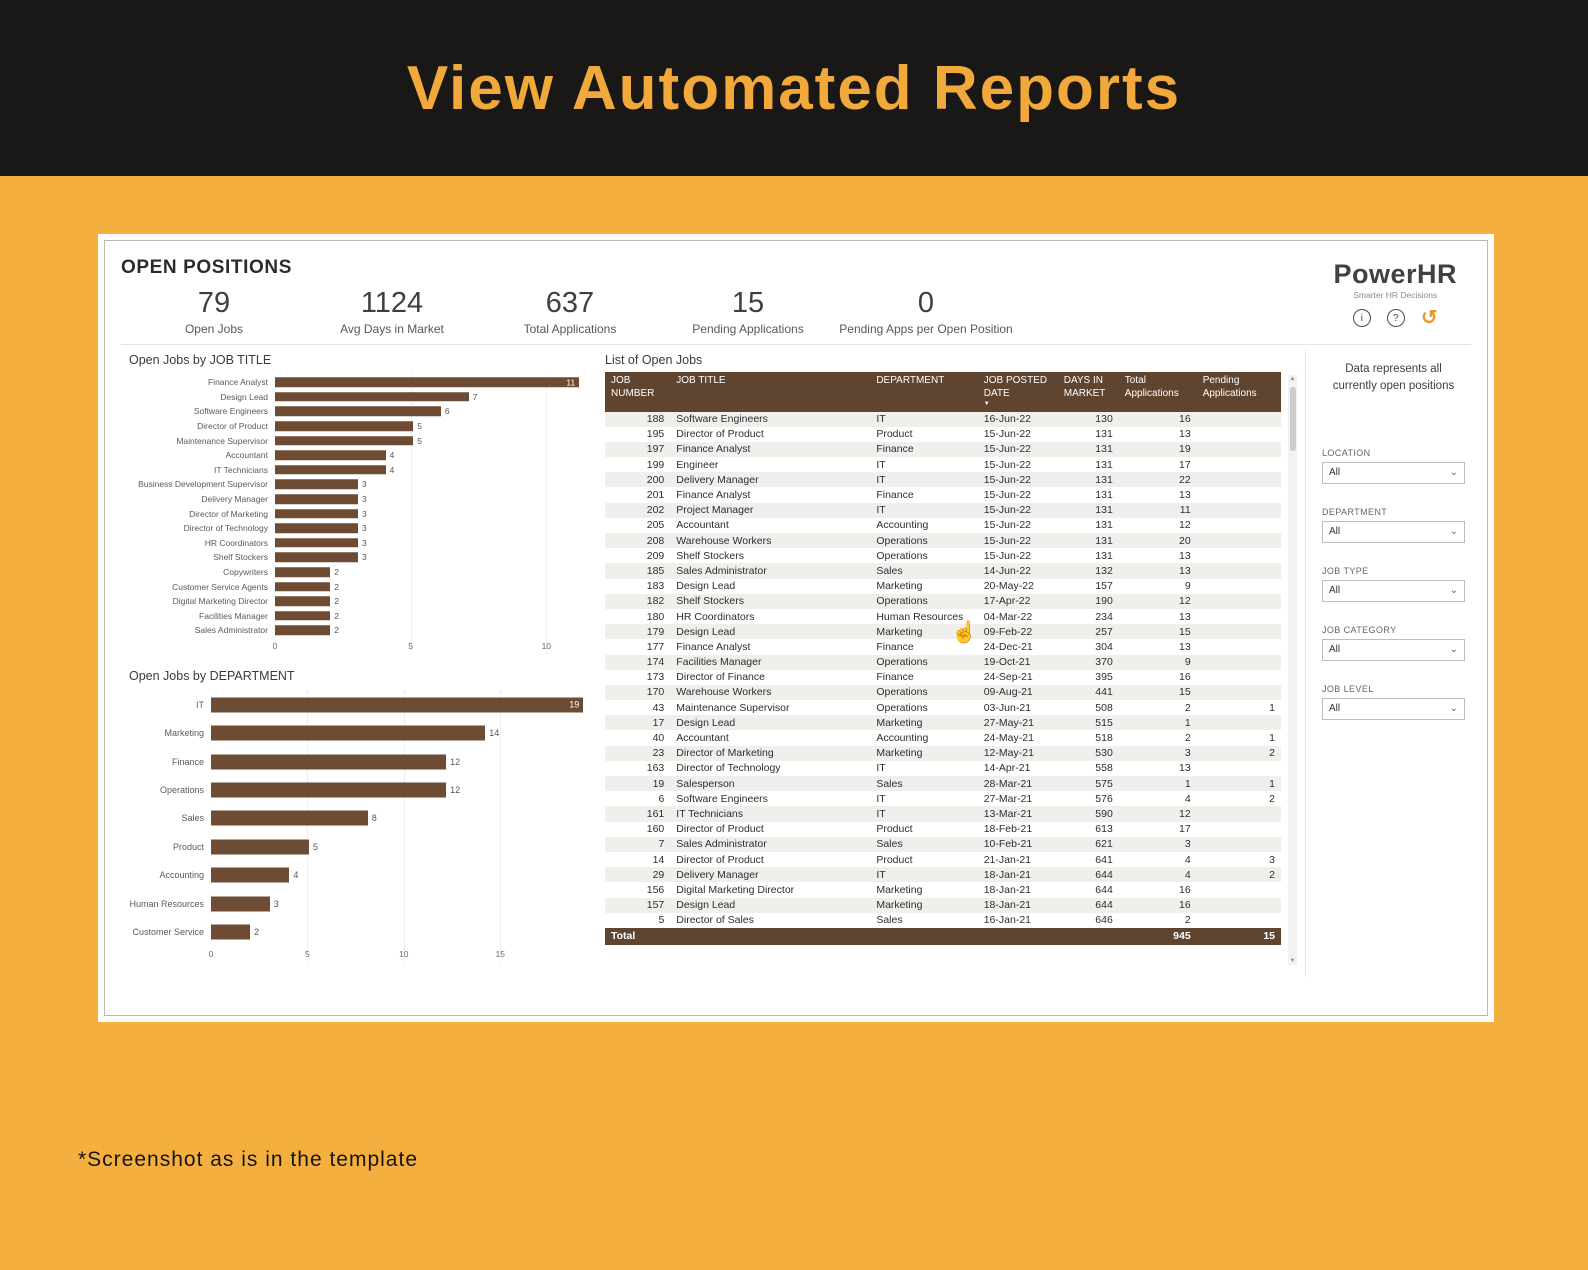  What do you see at coordinates (1157, 392) in the screenshot?
I see `column-header-total-applications: Total Applications` at bounding box center [1157, 392].